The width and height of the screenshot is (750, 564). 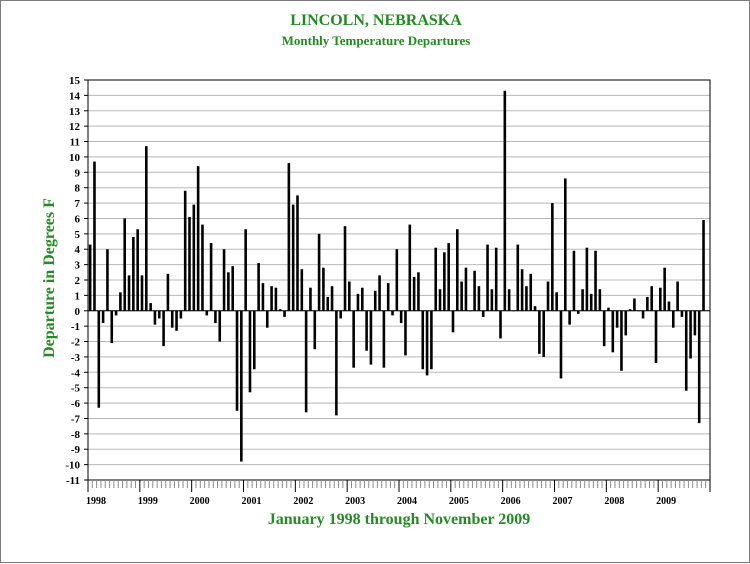 What do you see at coordinates (303, 501) in the screenshot?
I see `year-label: 2002` at bounding box center [303, 501].